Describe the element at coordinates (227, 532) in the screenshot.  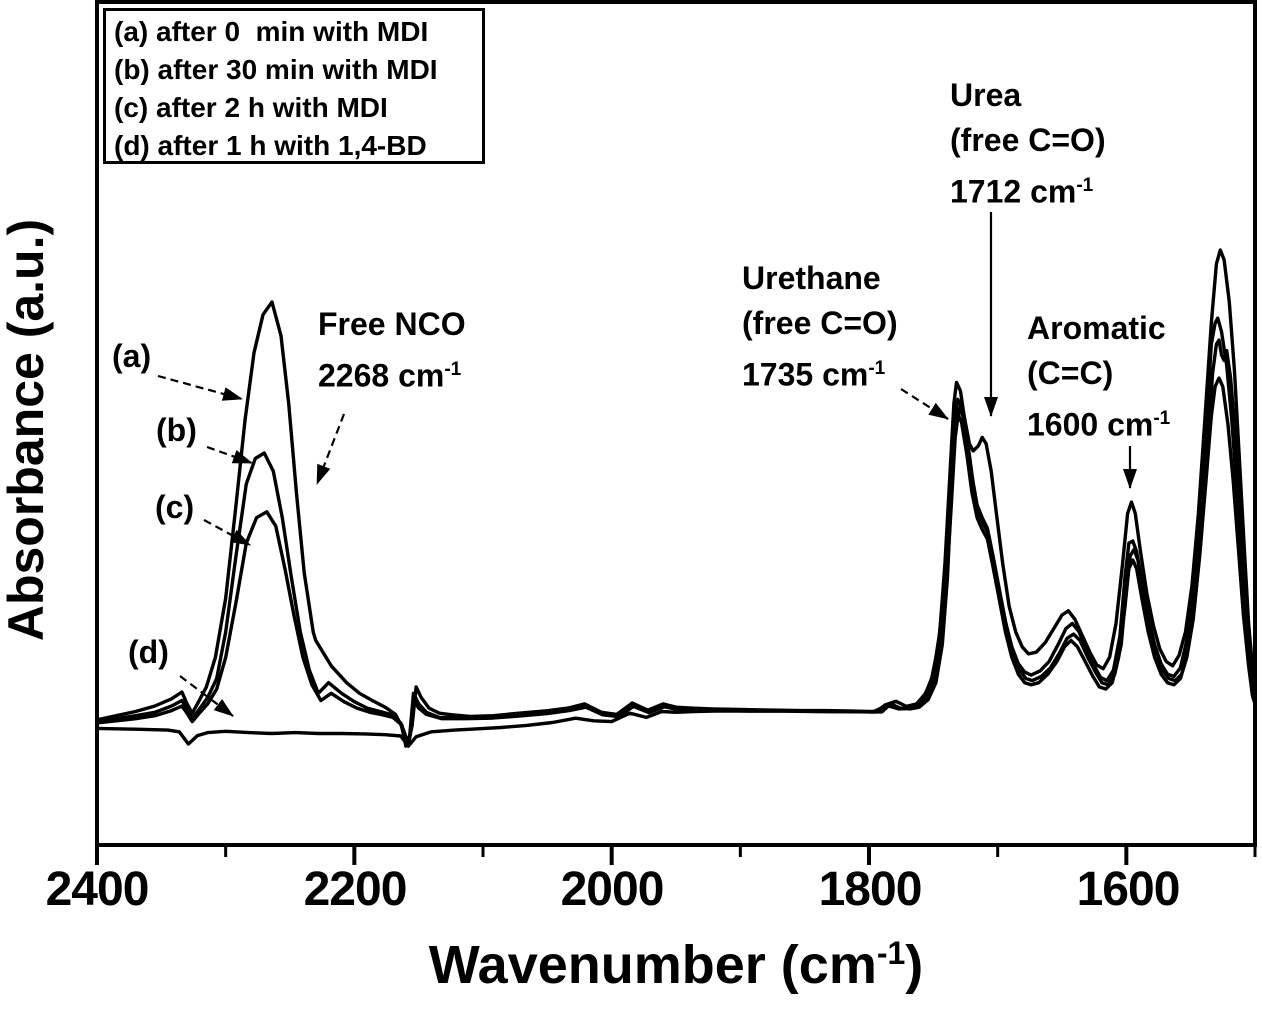
I see `curve-c-arrow` at that location.